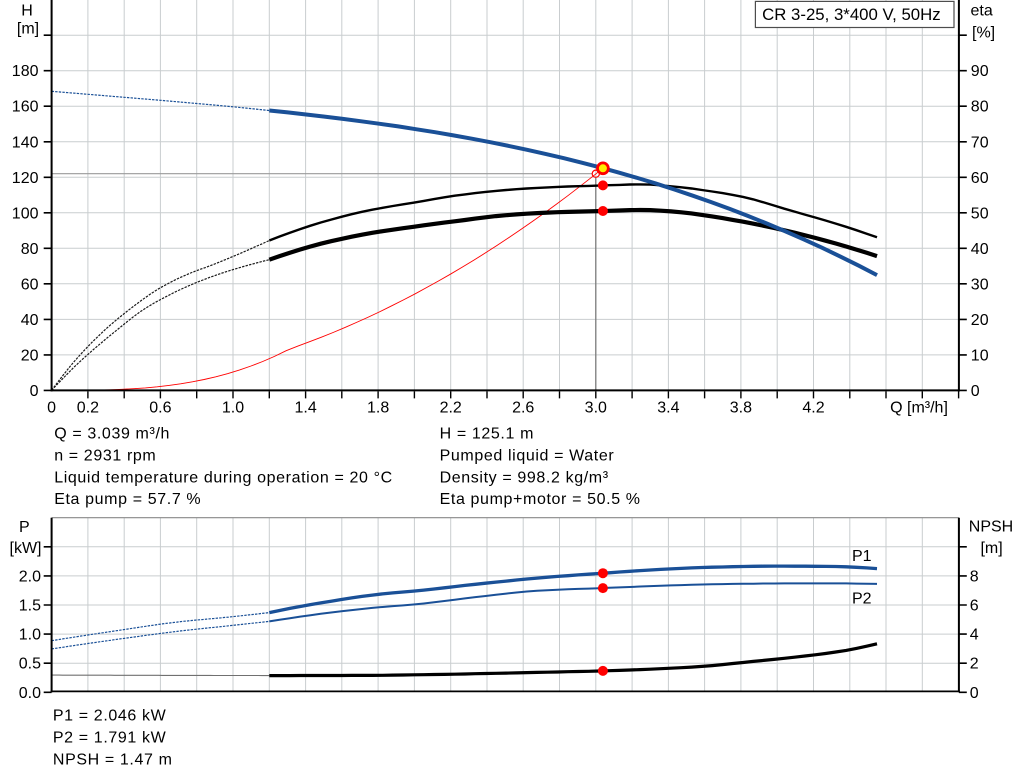 Image resolution: width=1024 pixels, height=781 pixels. Describe the element at coordinates (110, 738) in the screenshot. I see `svg-text: P2 = 1.791 kW` at that location.